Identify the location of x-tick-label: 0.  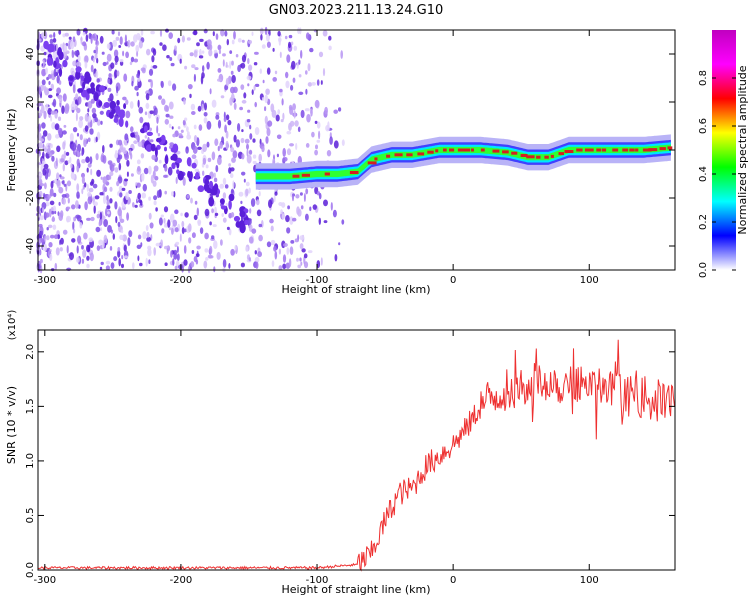
(453, 280).